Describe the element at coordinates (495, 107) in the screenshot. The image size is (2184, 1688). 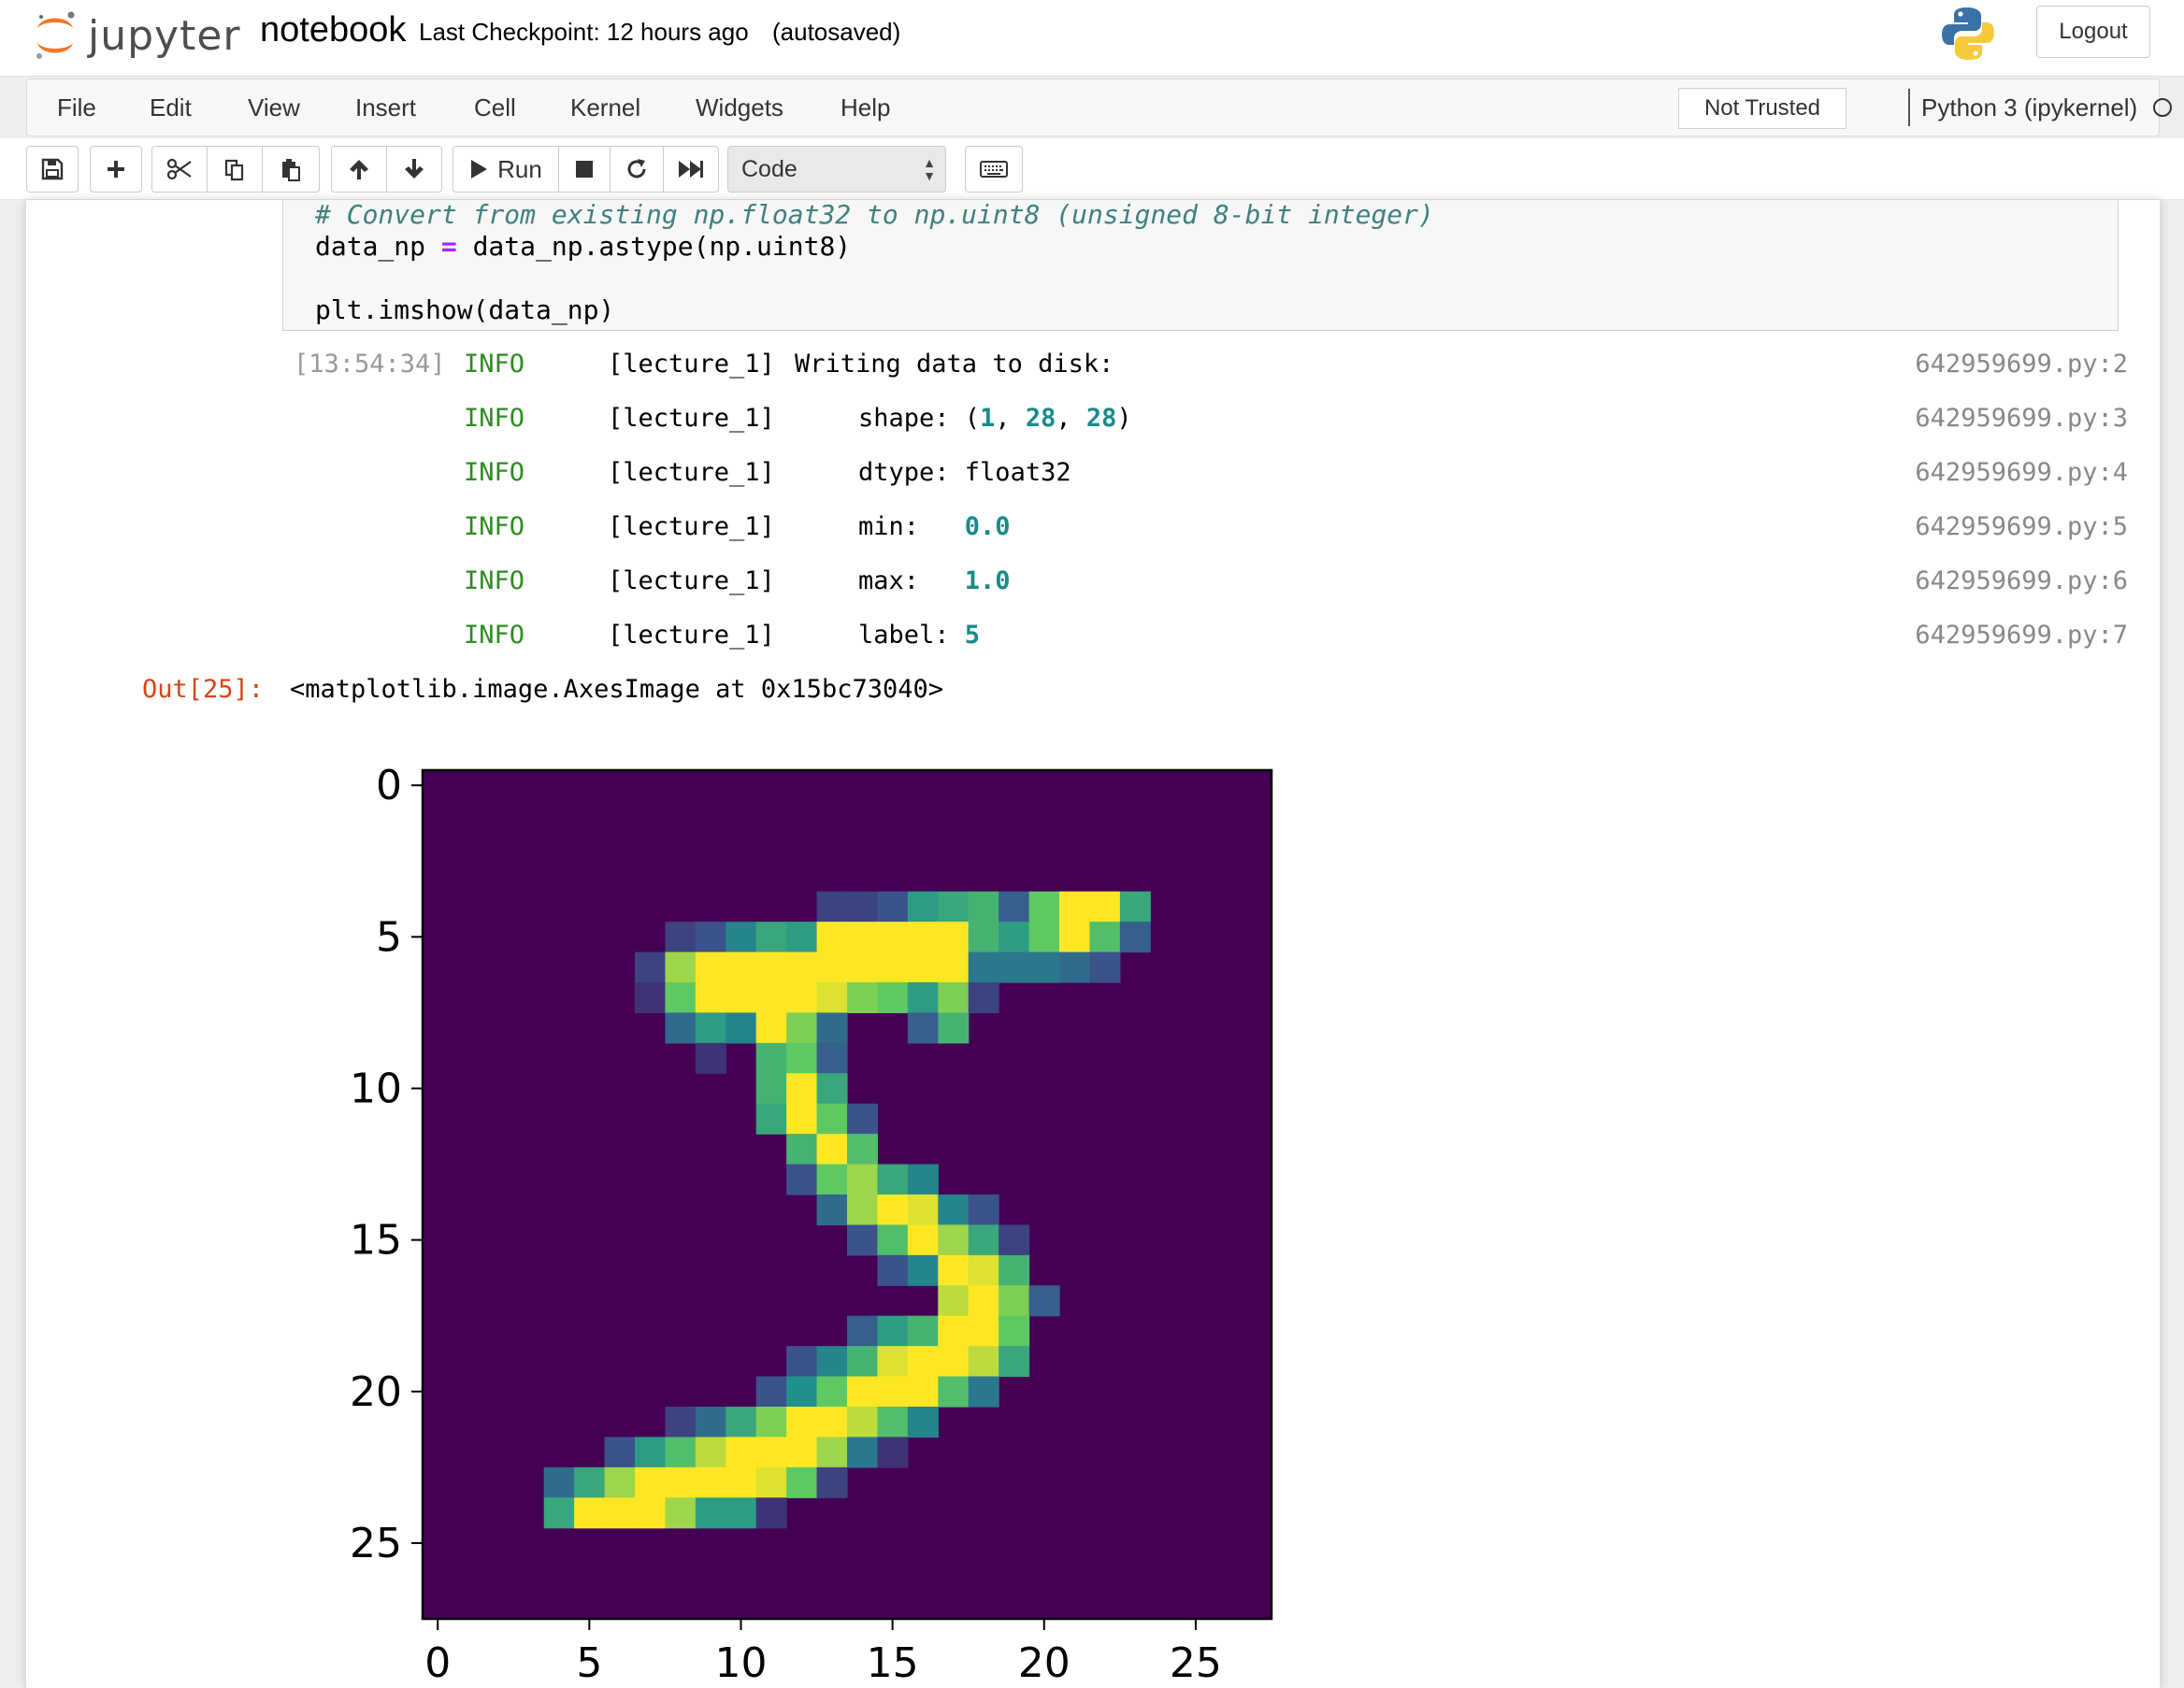
I see `menu-cell: Cell` at that location.